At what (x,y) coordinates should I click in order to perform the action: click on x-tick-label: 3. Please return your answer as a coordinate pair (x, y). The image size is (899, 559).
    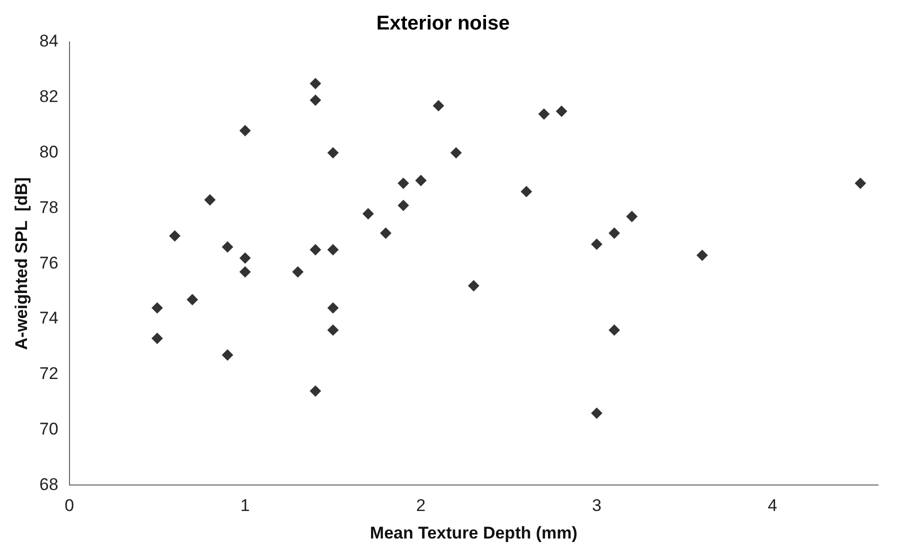
    Looking at the image, I should click on (597, 506).